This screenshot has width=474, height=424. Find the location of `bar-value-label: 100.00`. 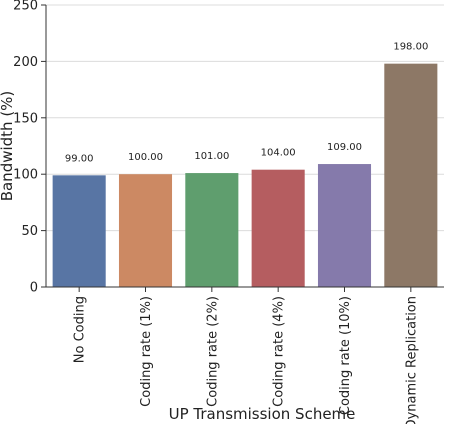

bar-value-label: 100.00 is located at coordinates (145, 157).